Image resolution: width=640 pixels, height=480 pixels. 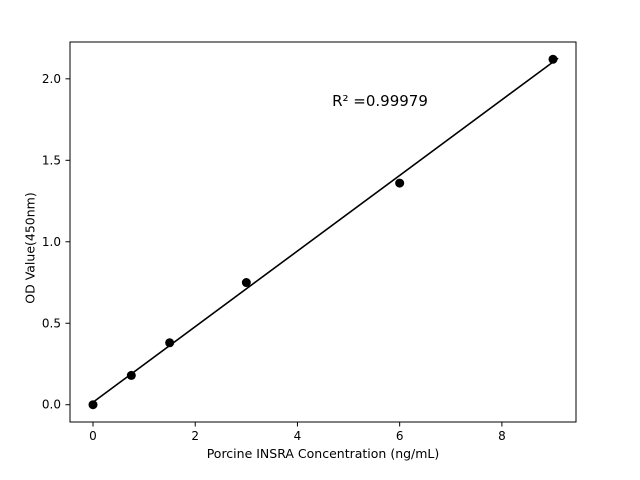 What do you see at coordinates (323, 453) in the screenshot?
I see `x-axis-title: Porcine INSRA Concentration (ng/mL)` at bounding box center [323, 453].